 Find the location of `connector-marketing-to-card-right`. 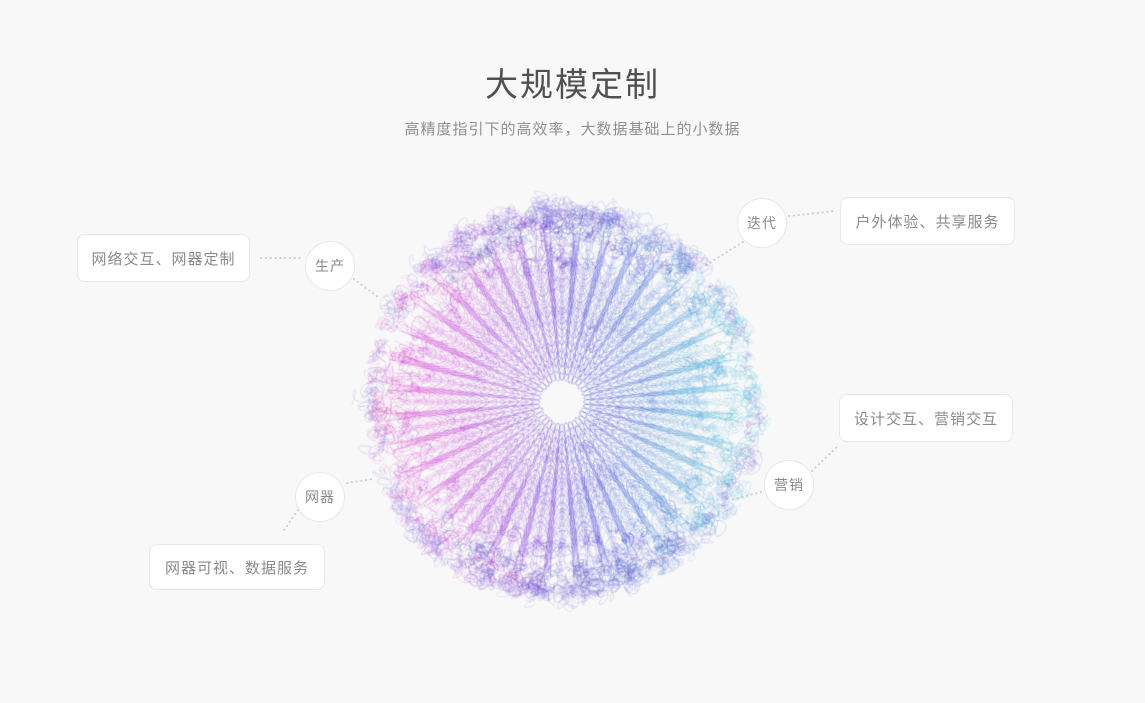

connector-marketing-to-card-right is located at coordinates (825, 458).